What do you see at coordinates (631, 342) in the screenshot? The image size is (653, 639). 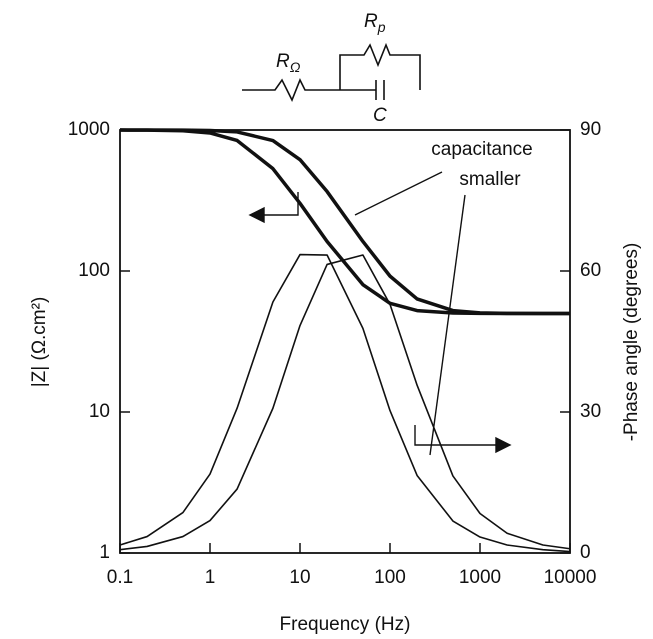 I see `y2-axis-label: -Phase angle (degrees)` at bounding box center [631, 342].